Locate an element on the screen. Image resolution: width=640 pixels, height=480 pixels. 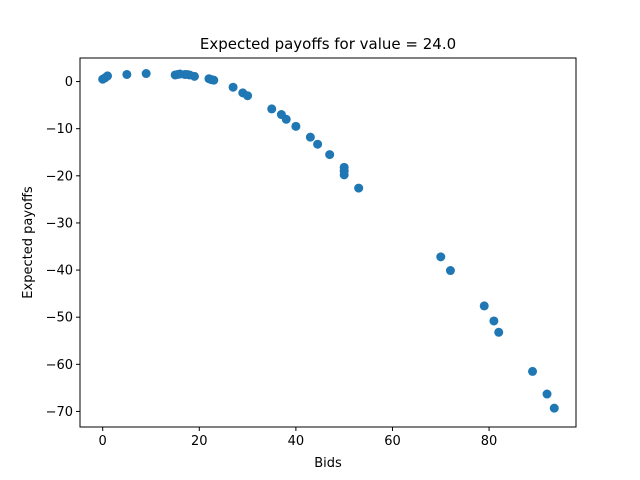
x-tick-label: 80 is located at coordinates (489, 441).